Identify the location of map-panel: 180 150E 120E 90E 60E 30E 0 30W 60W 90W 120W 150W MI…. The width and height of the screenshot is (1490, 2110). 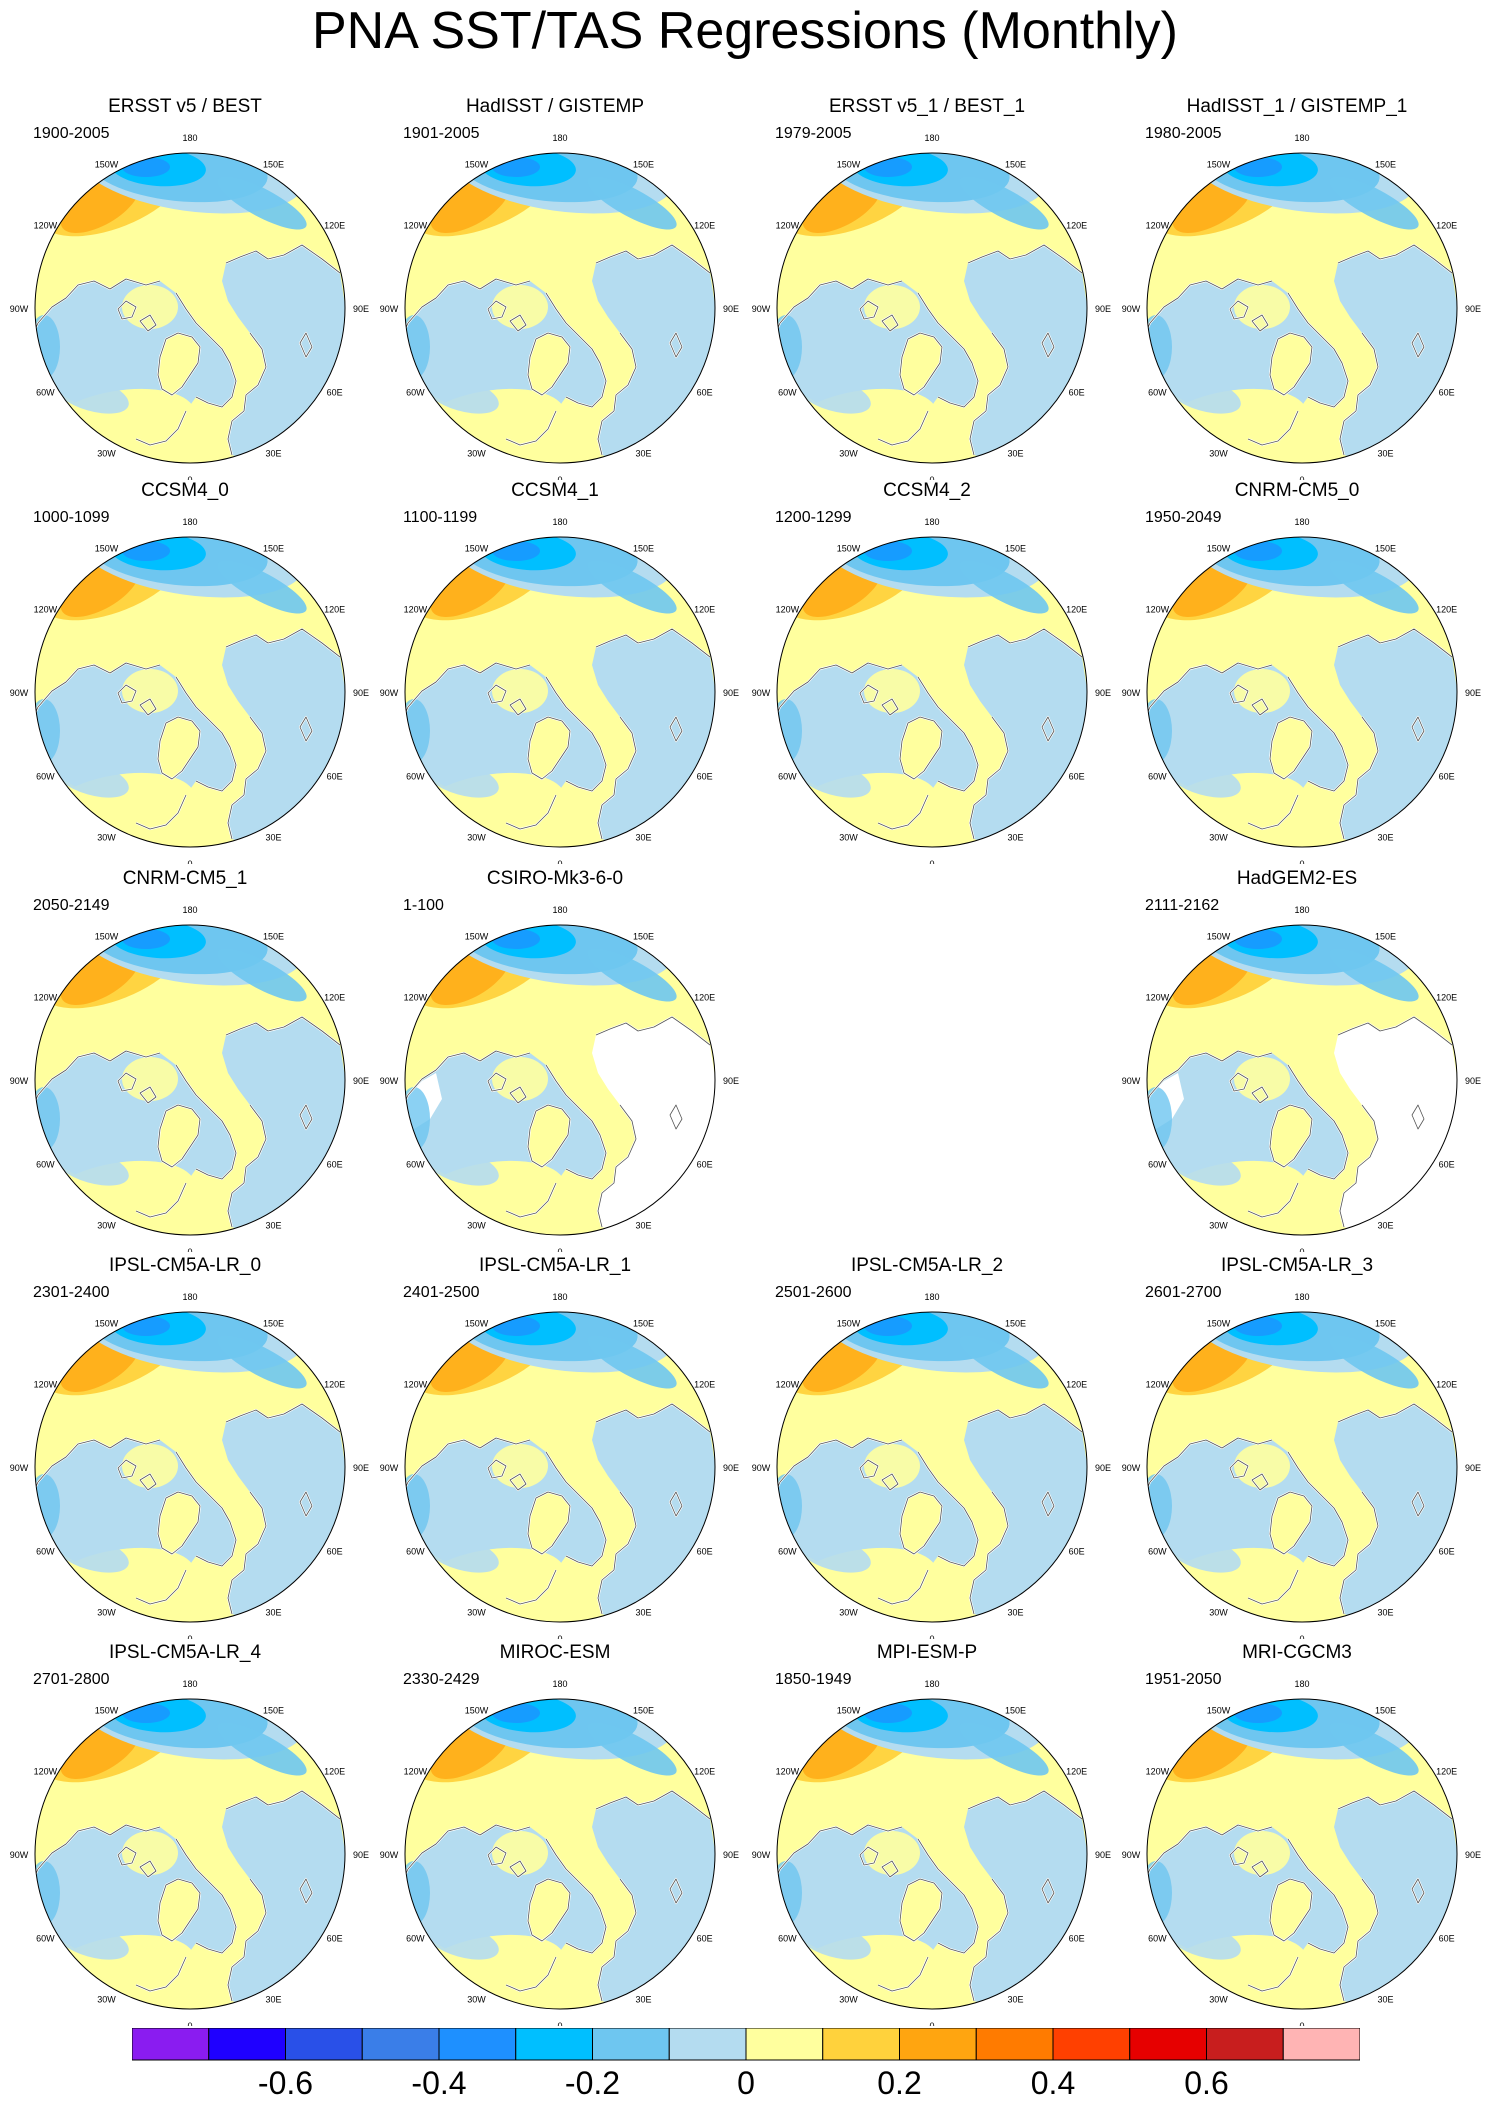
(555, 1833).